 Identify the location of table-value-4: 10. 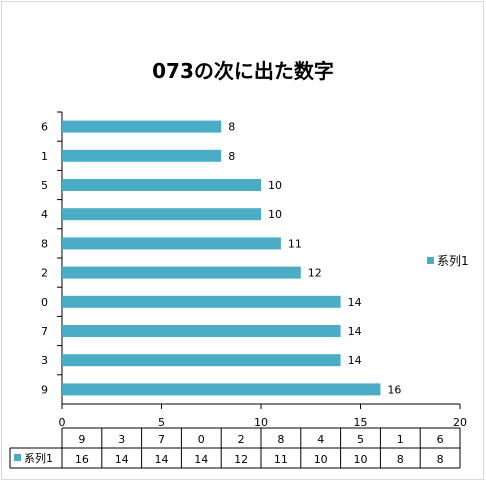
(321, 459).